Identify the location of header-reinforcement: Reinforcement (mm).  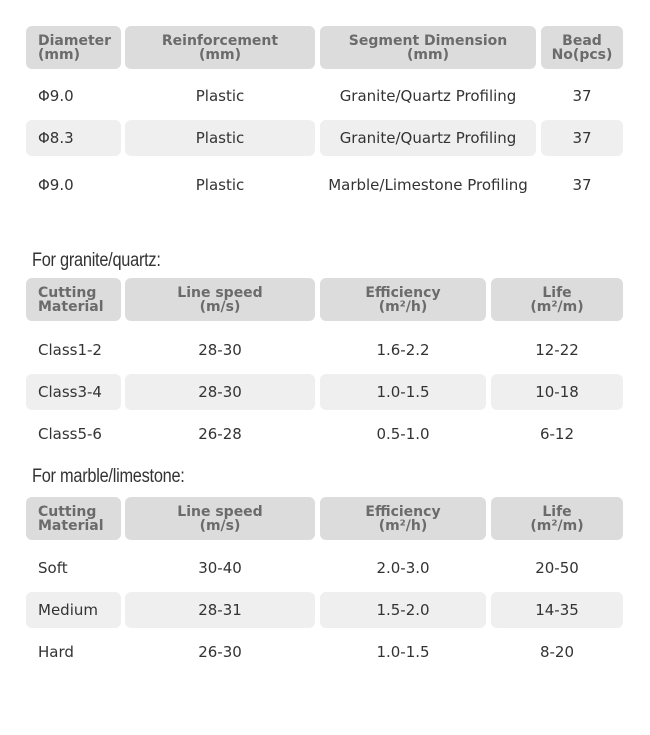
(220, 47).